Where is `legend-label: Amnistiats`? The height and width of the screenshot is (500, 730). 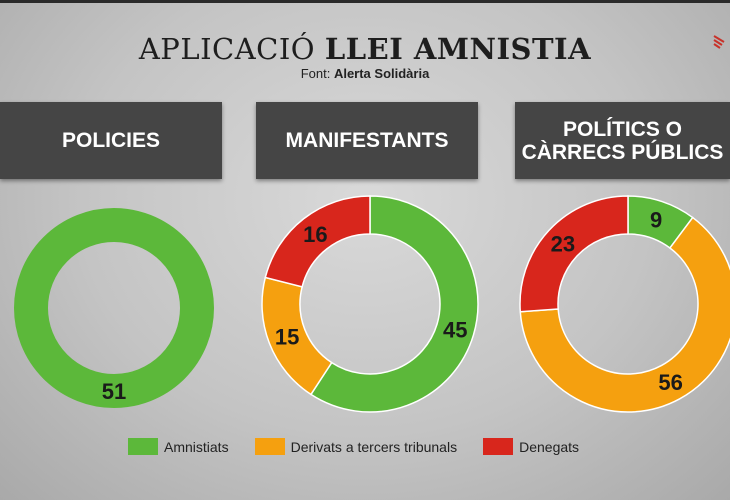
legend-label: Amnistiats is located at coordinates (196, 446).